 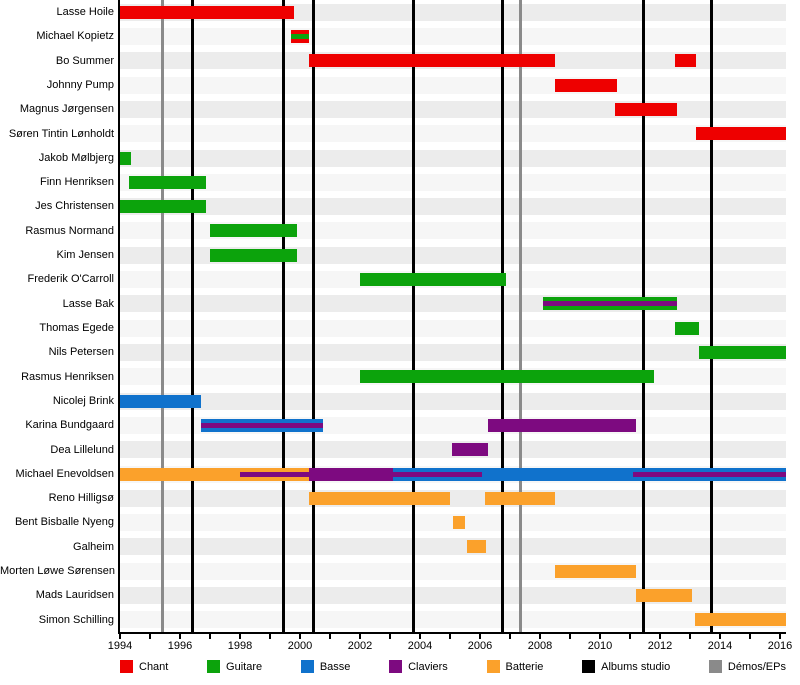 What do you see at coordinates (244, 666) in the screenshot?
I see `legend-label: Guitare` at bounding box center [244, 666].